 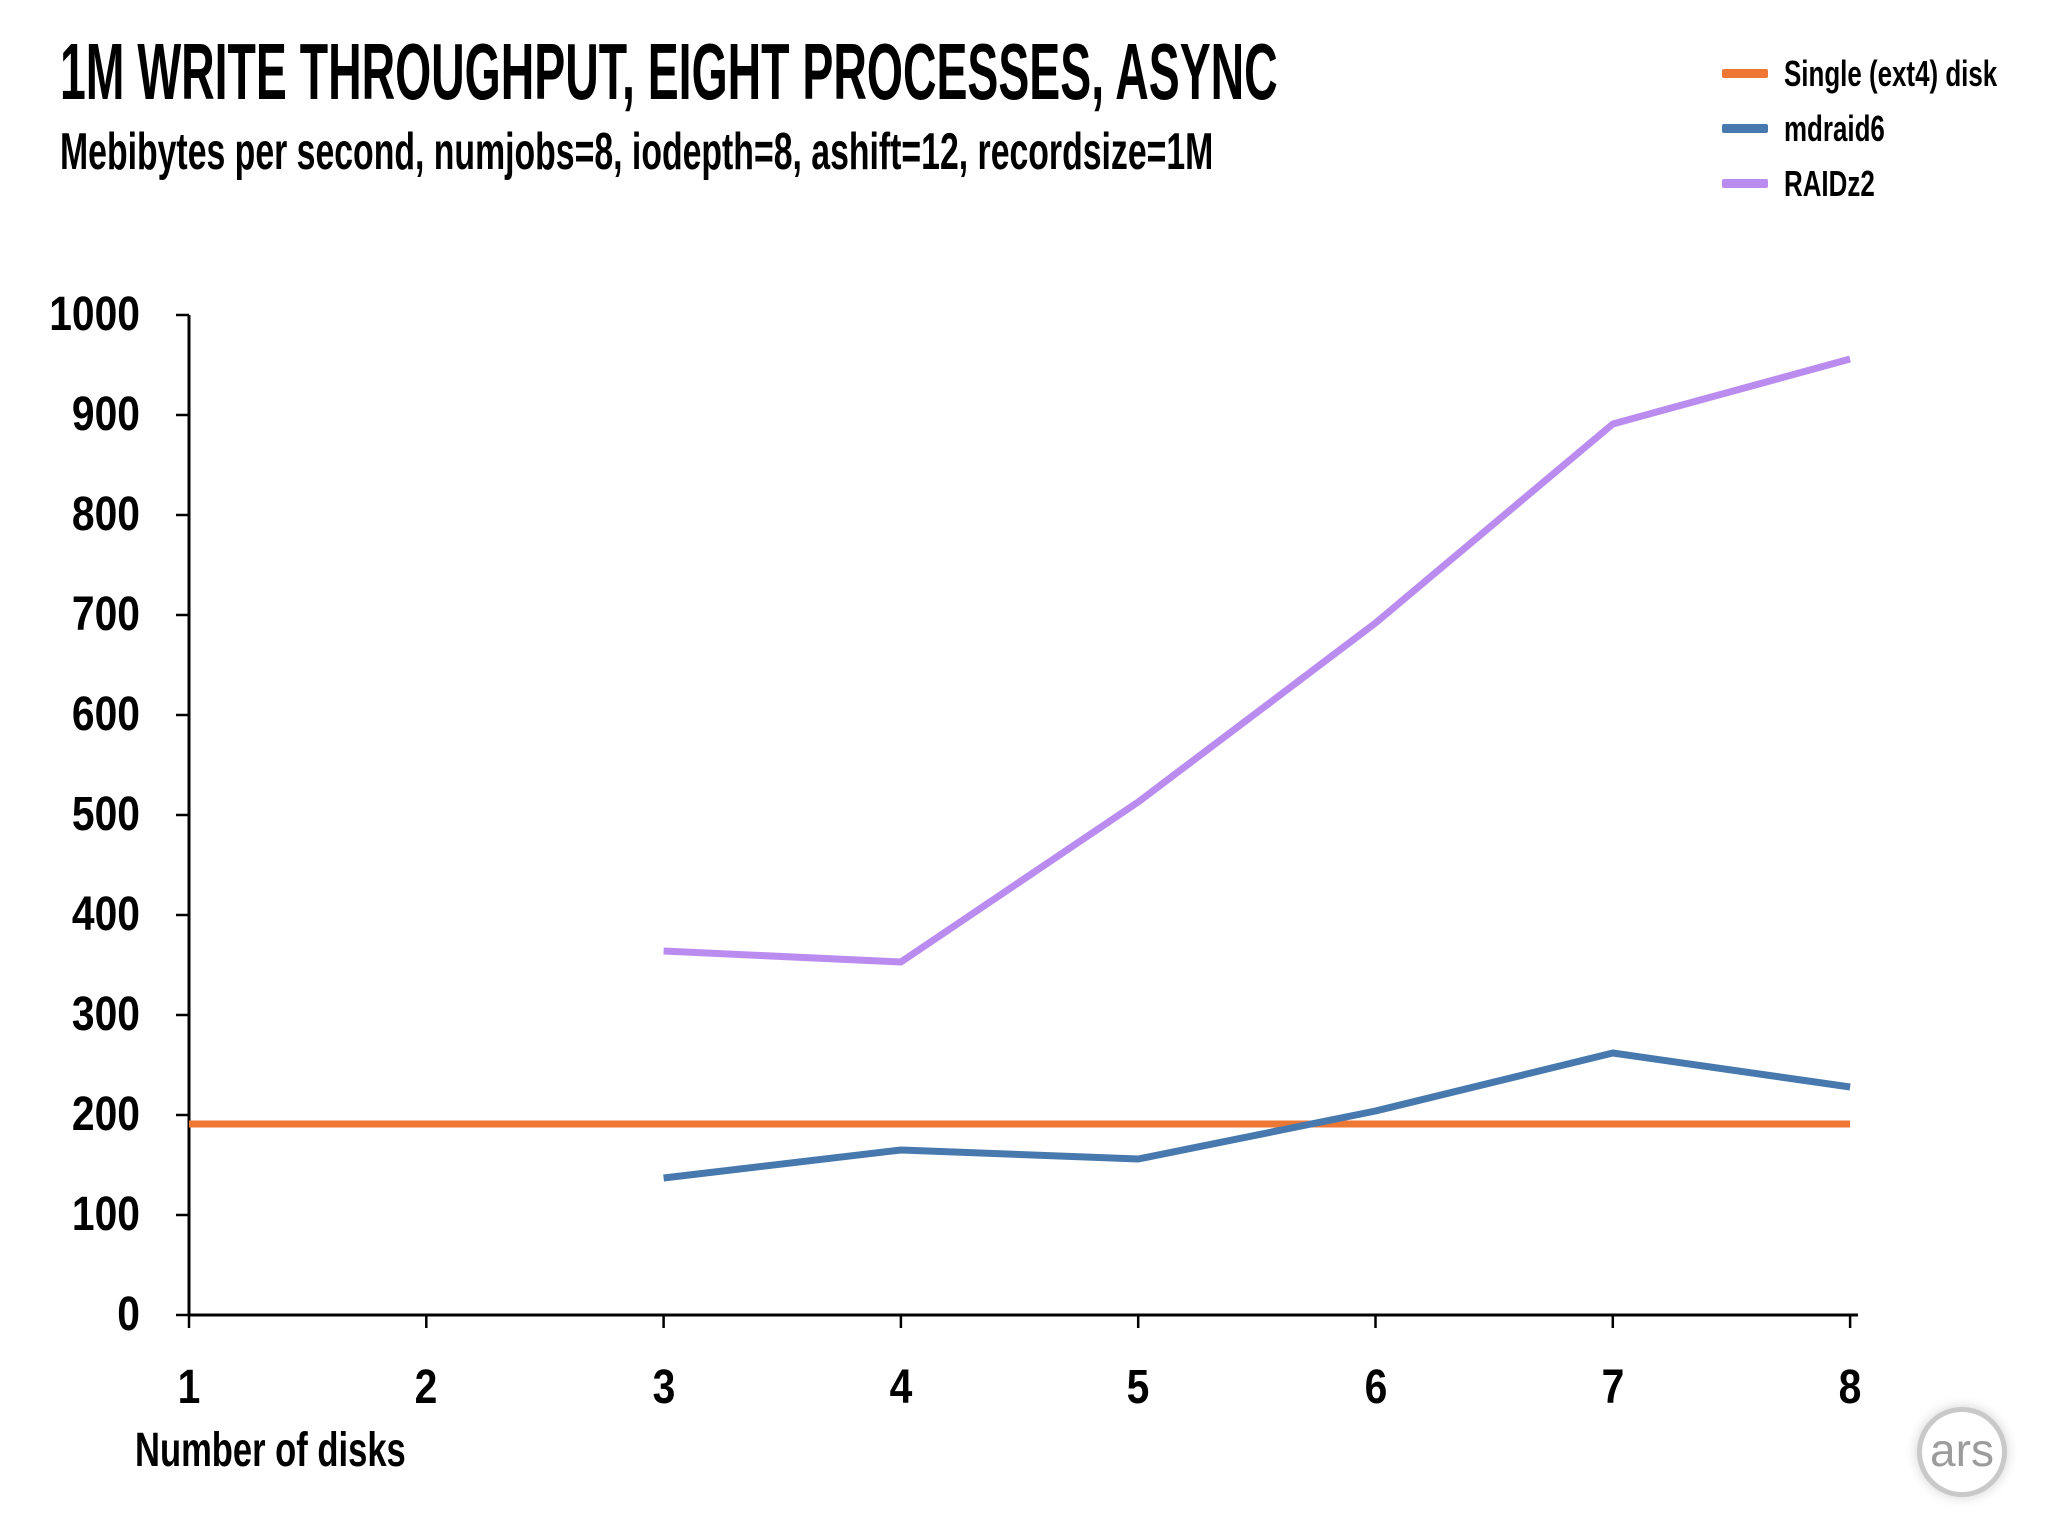 What do you see at coordinates (105, 1114) in the screenshot?
I see `y-tick-label: 200` at bounding box center [105, 1114].